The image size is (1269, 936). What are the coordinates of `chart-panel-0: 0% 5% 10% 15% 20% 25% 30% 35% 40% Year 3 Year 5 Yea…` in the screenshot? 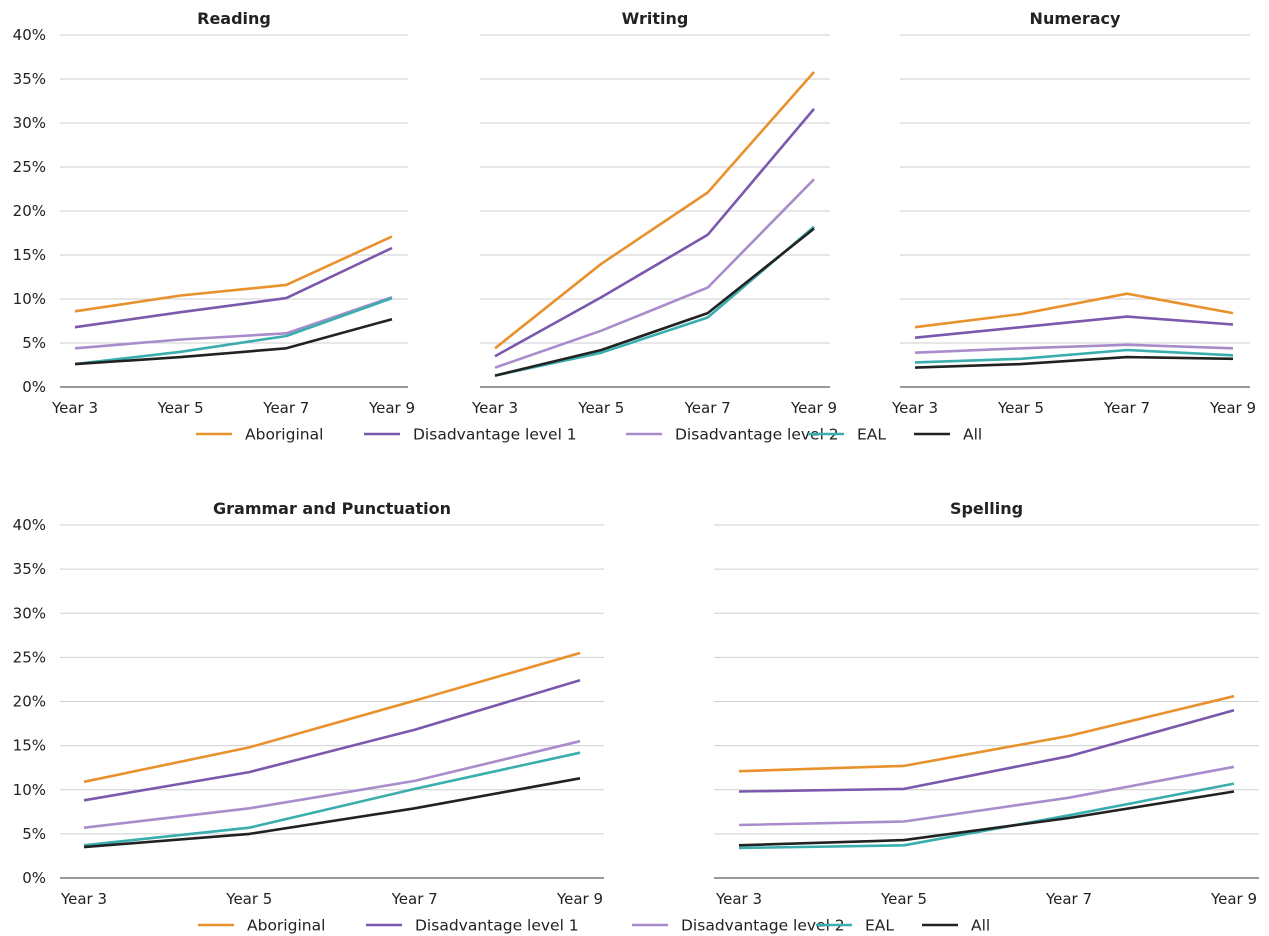 It's located at (214, 213).